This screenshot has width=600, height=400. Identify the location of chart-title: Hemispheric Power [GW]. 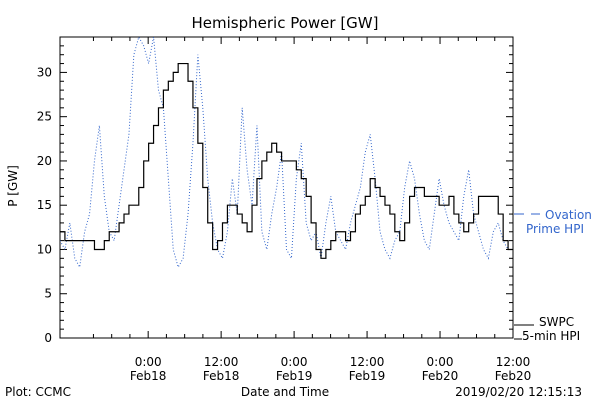
(285, 23).